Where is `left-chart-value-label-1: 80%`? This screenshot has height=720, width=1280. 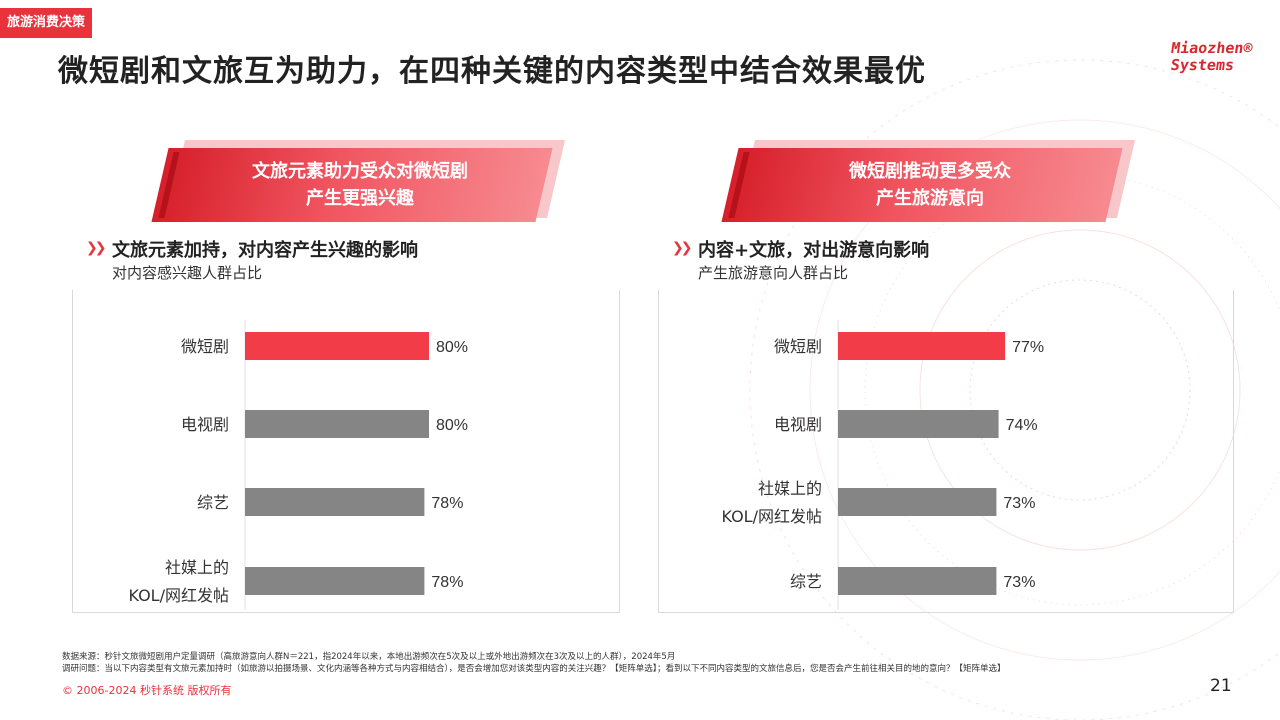
left-chart-value-label-1: 80% is located at coordinates (452, 425).